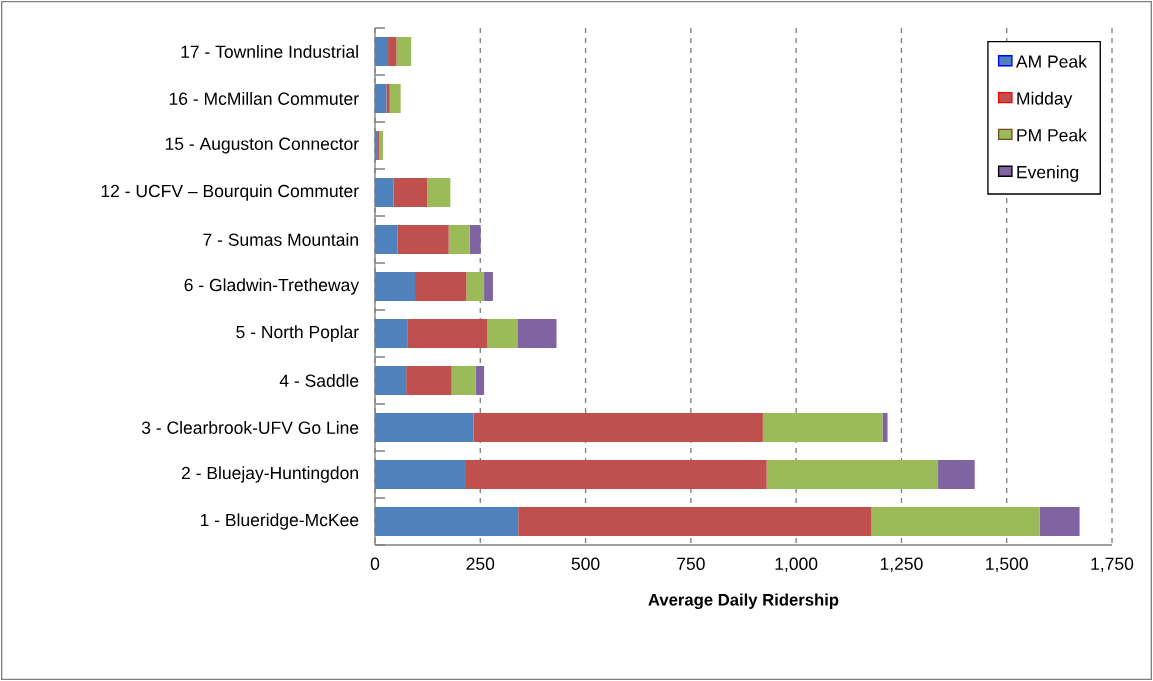 The width and height of the screenshot is (1153, 681). I want to click on legend-label: Evening, so click(1048, 173).